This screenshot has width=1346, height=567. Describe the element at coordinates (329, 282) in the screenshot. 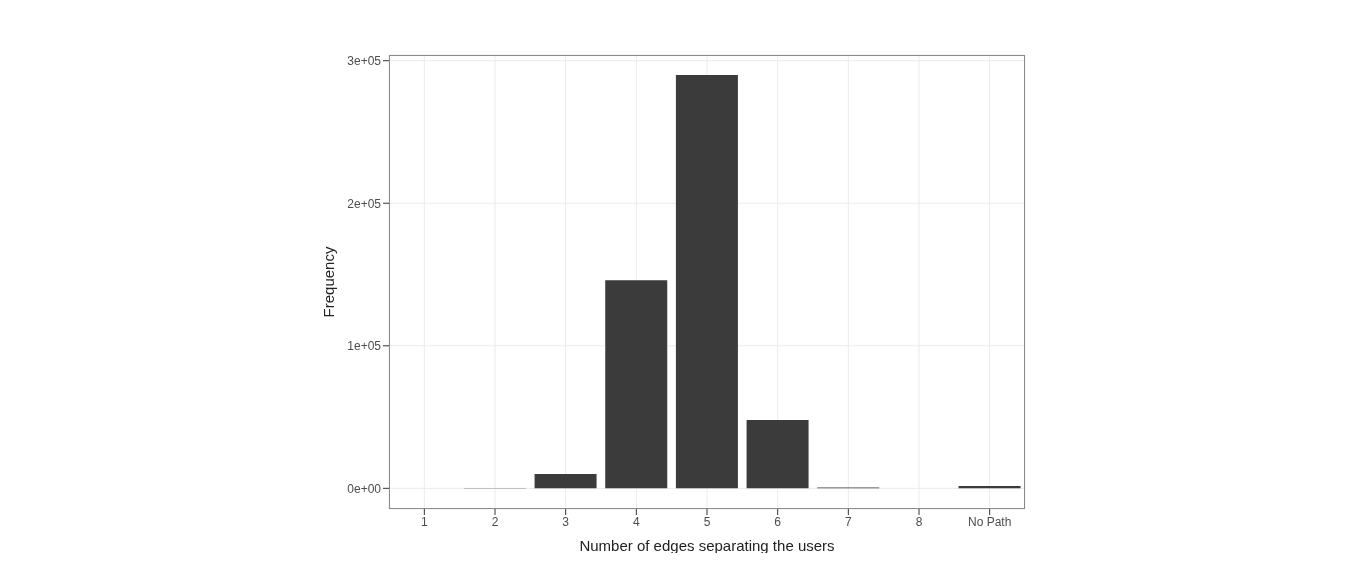

I see `y-axis-title: Frequency` at that location.